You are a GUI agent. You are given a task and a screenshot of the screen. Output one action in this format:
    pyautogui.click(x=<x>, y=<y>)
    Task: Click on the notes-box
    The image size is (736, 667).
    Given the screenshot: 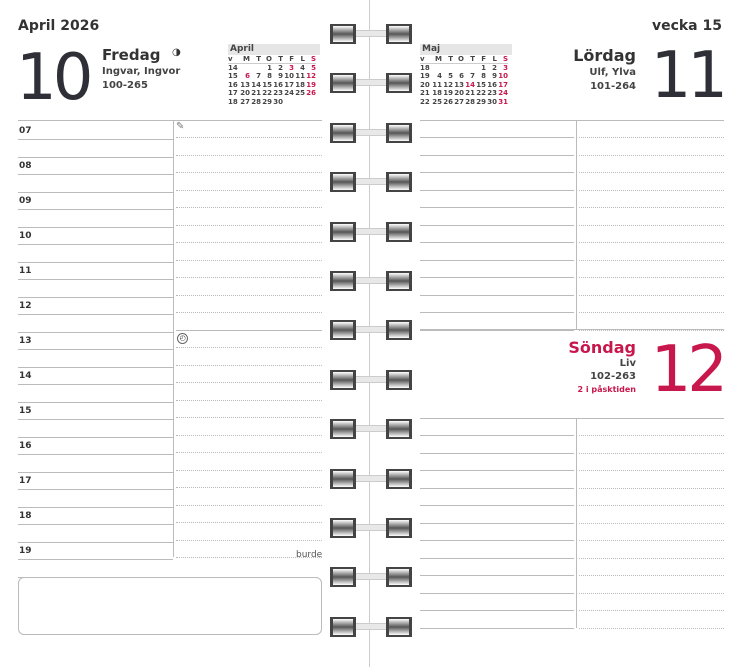 What is the action you would take?
    pyautogui.click(x=170, y=606)
    